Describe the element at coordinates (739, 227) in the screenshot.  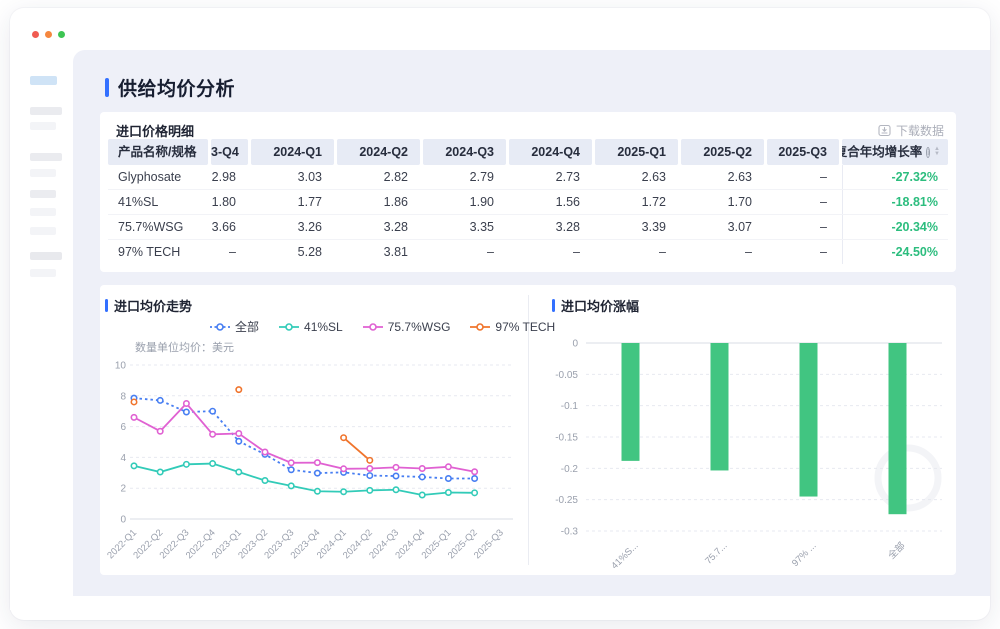
I see `price-value-cell: 3.07` at that location.